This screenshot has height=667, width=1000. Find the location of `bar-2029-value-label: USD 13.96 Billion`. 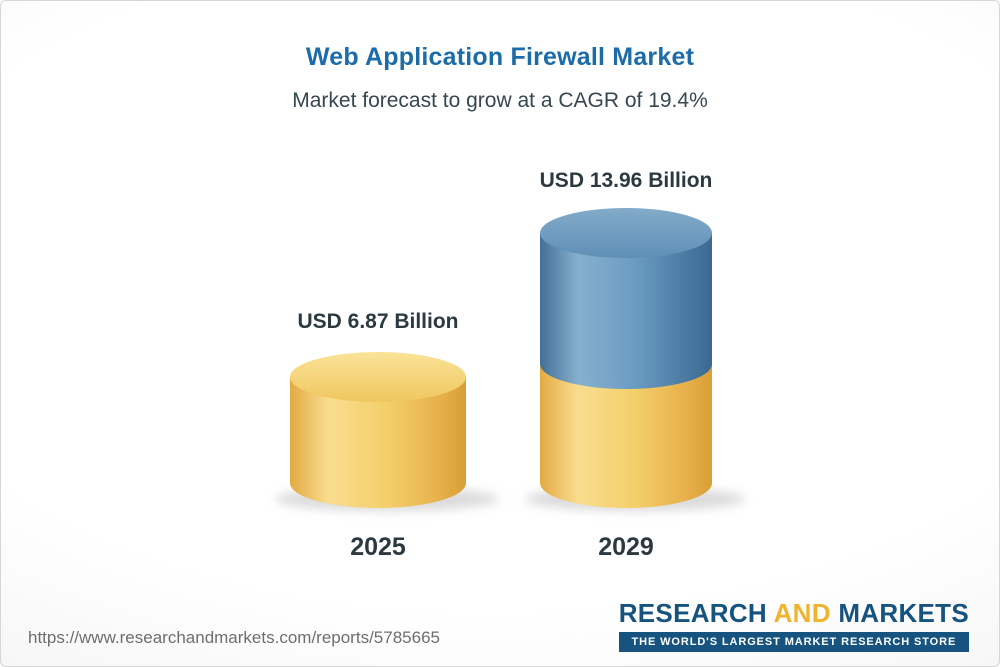

bar-2029-value-label: USD 13.96 Billion is located at coordinates (626, 180).